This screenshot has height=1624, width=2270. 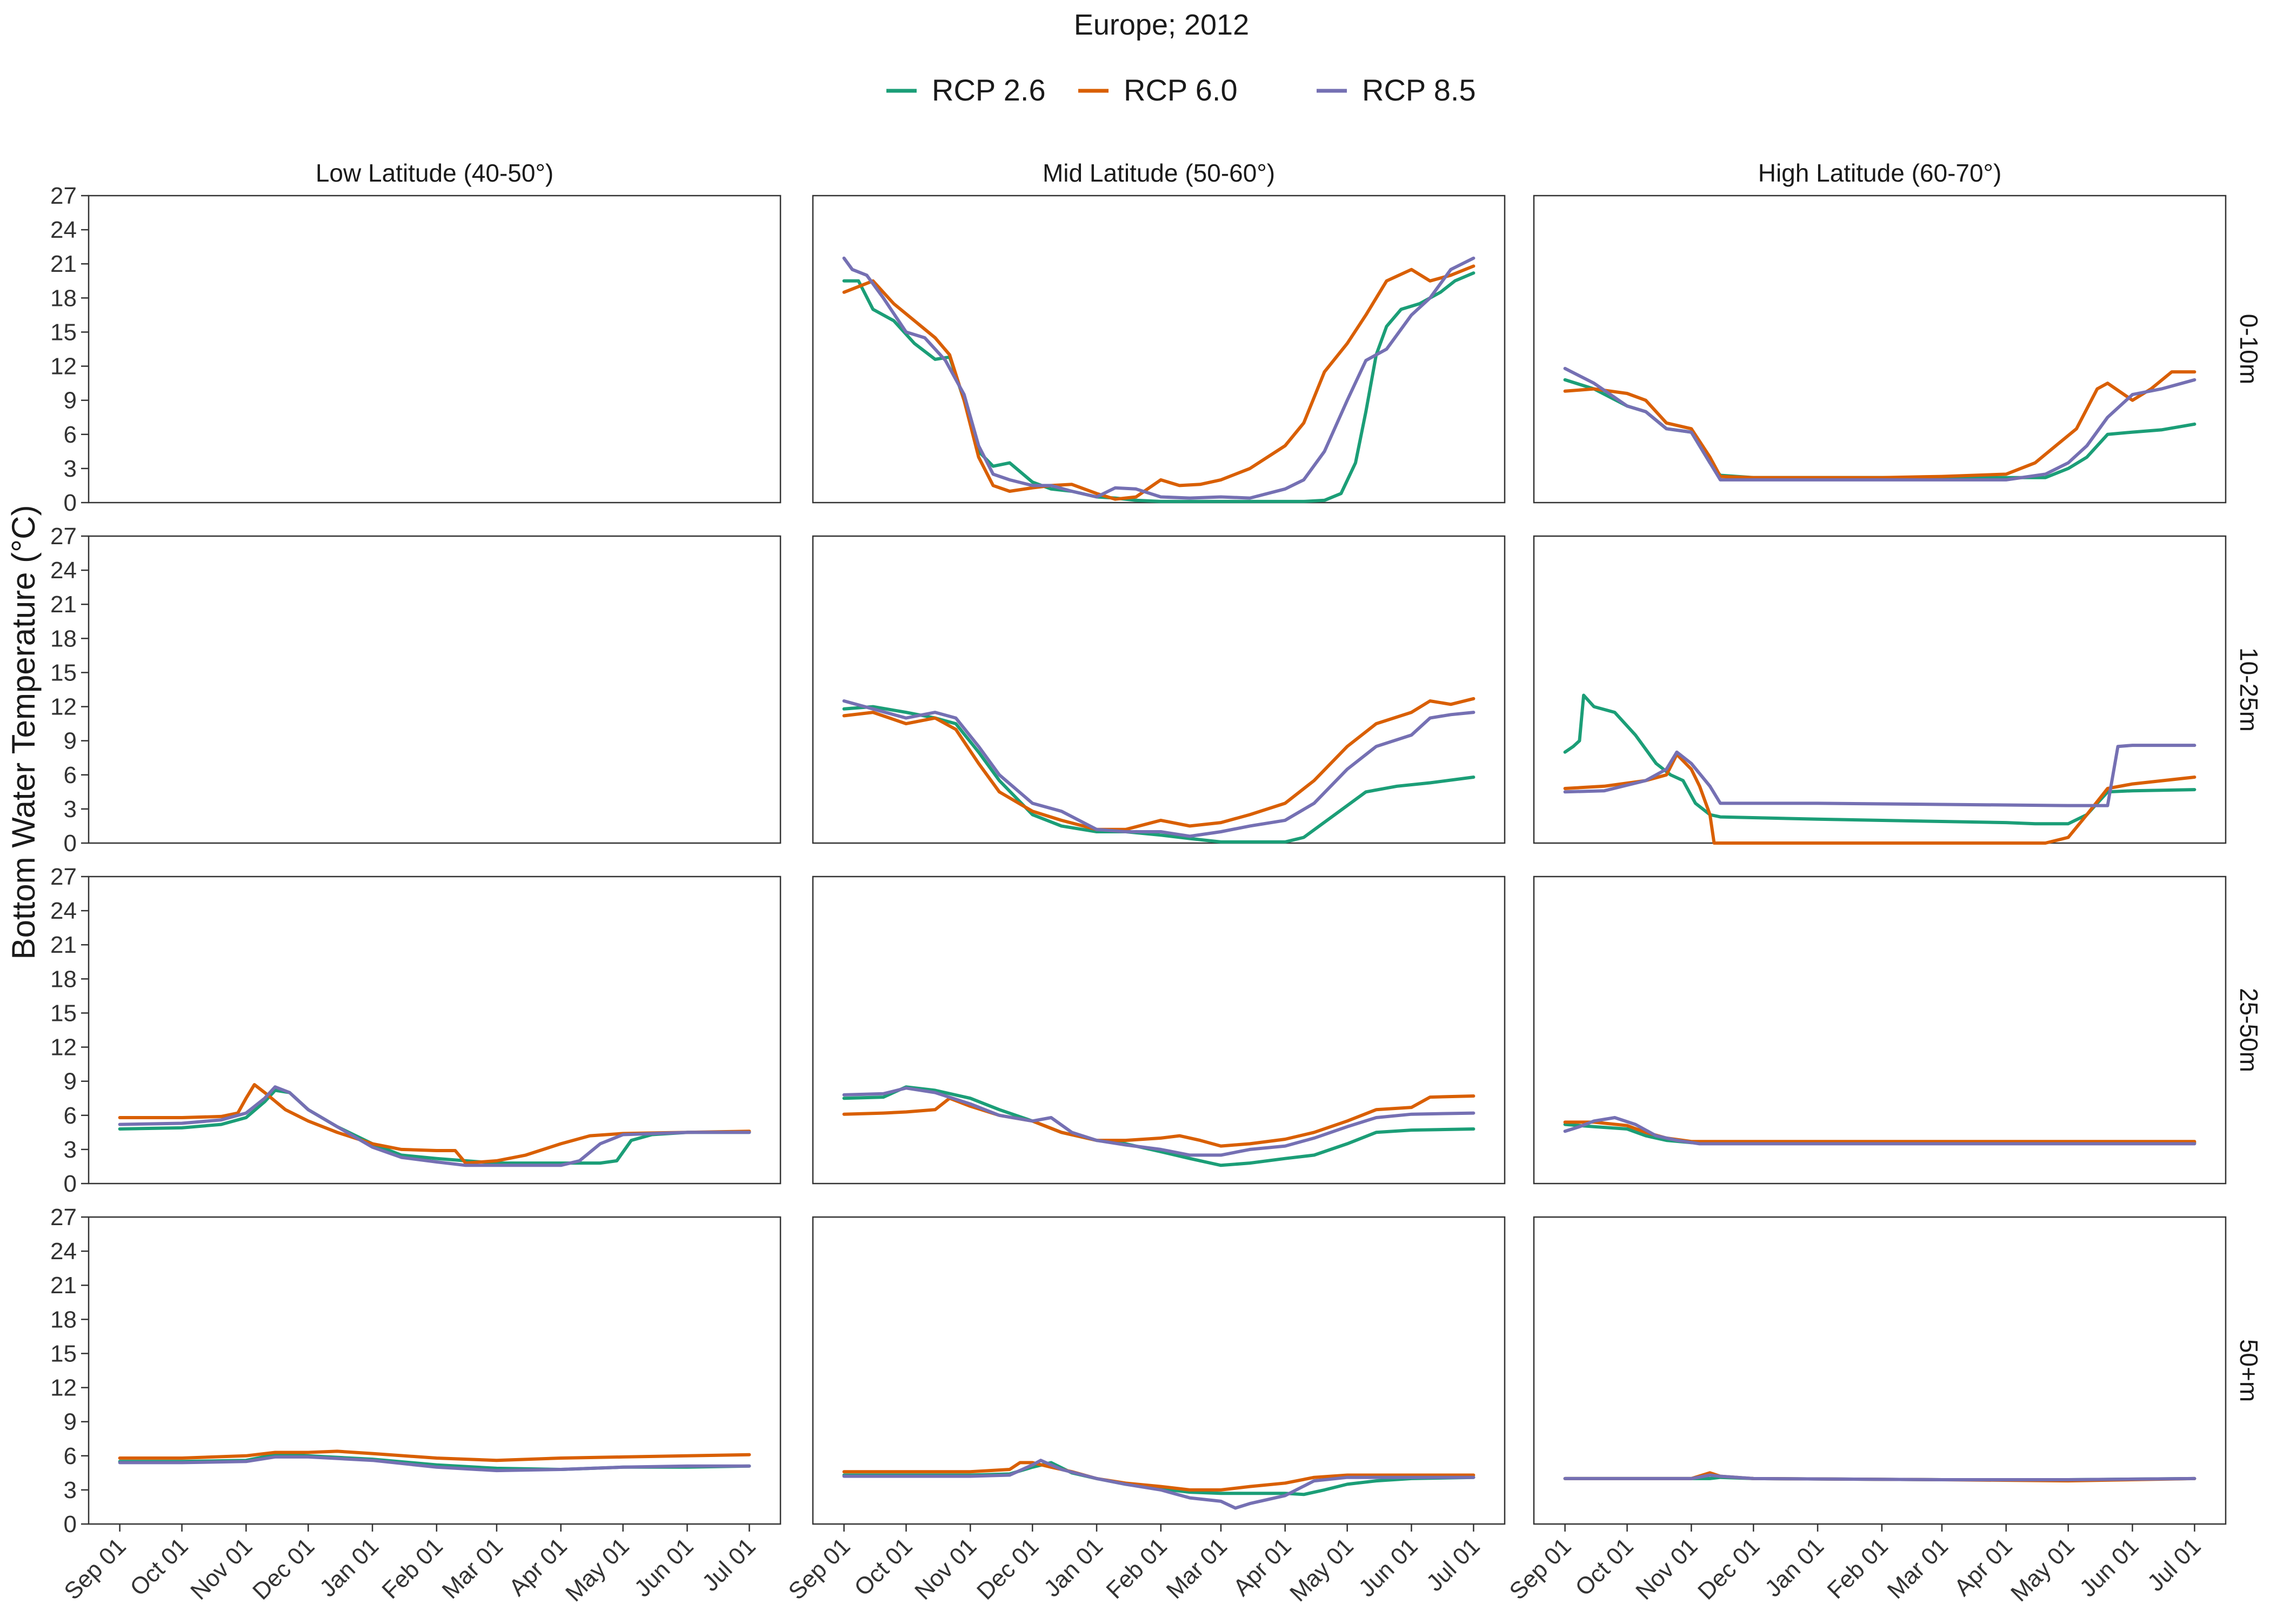 I want to click on y-axis-label: Bottom Water Temperature (°C), so click(x=23, y=733).